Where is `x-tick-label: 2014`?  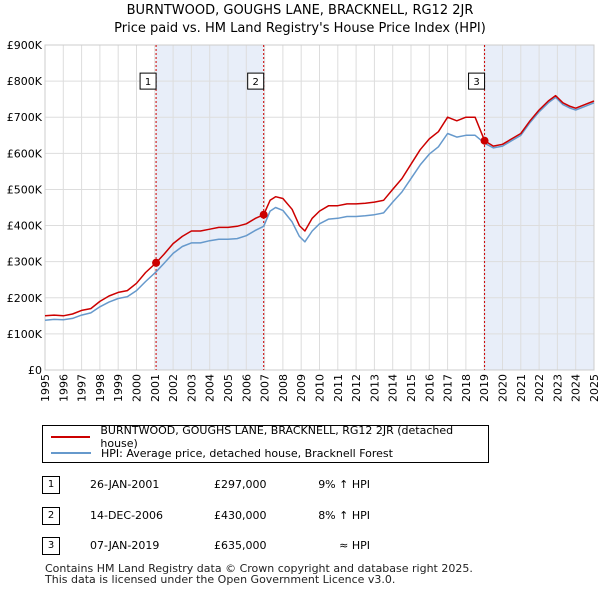 x-tick-label: 2014 is located at coordinates (393, 388).